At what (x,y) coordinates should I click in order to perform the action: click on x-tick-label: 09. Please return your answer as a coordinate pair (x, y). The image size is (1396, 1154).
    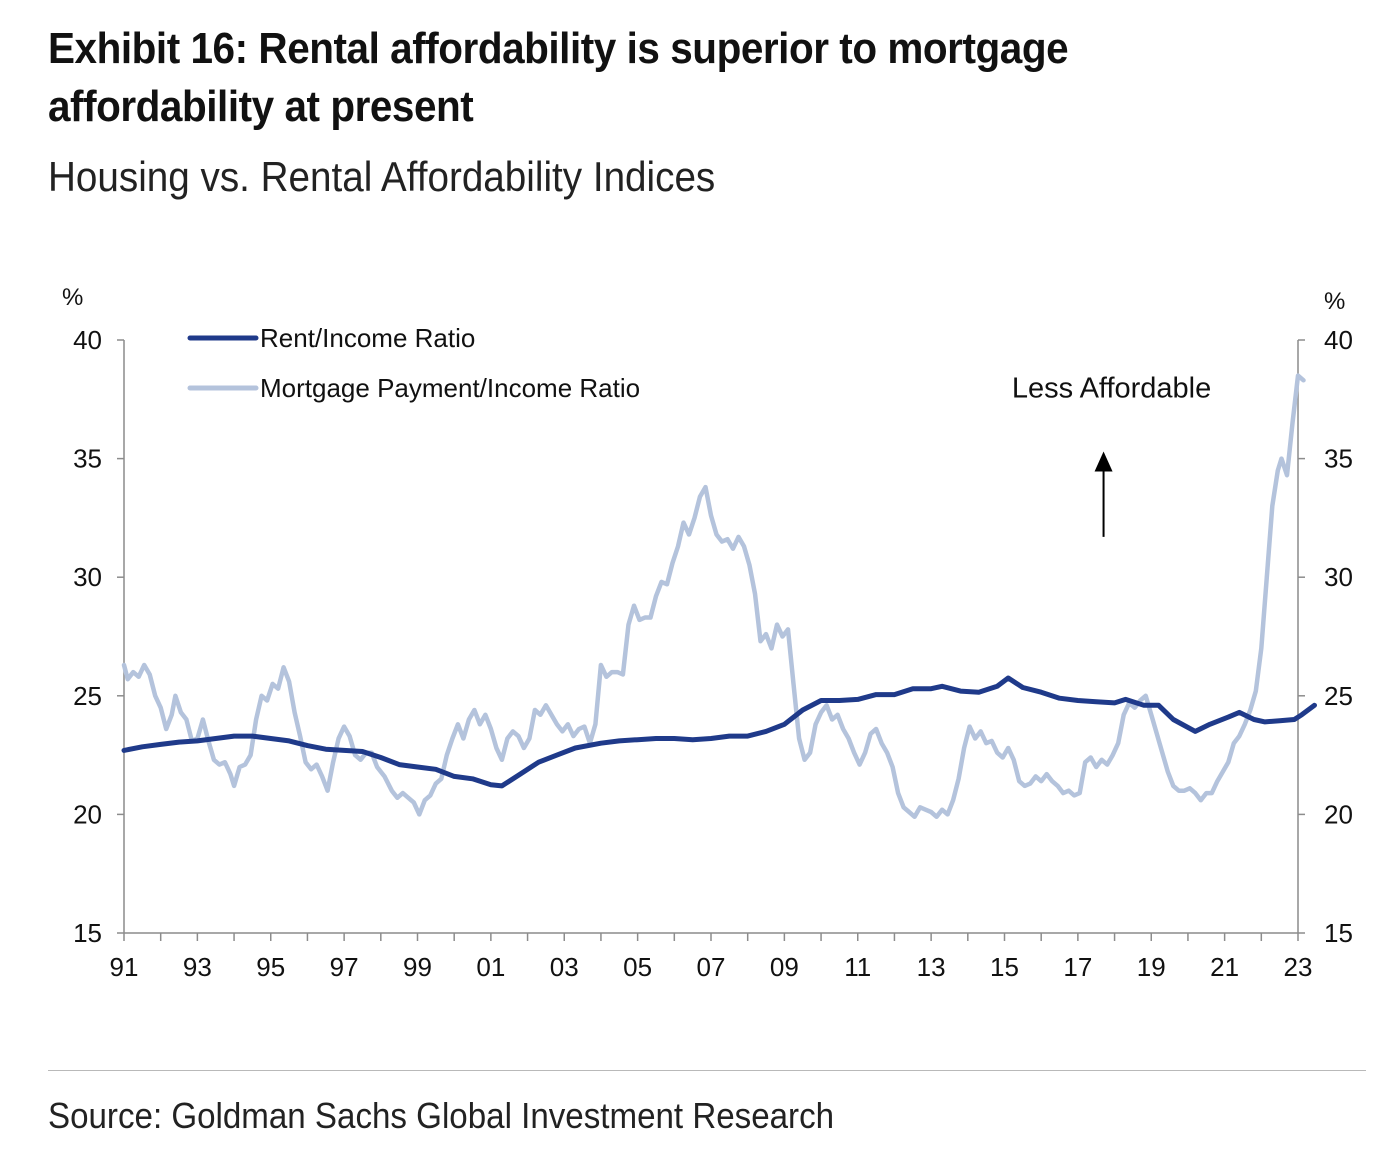
    Looking at the image, I should click on (784, 967).